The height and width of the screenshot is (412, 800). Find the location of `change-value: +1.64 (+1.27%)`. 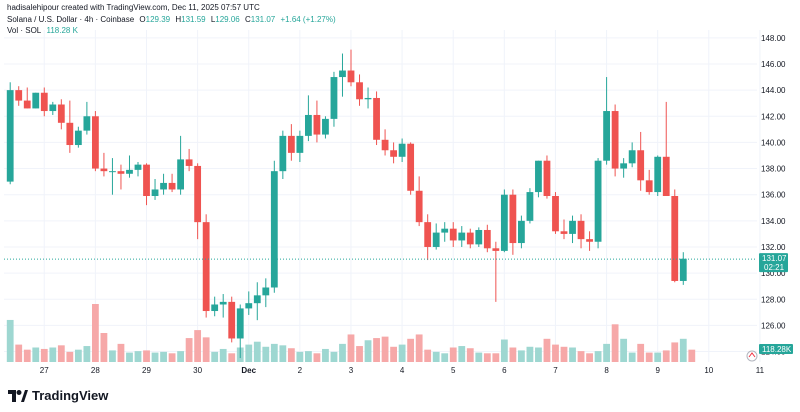

change-value: +1.64 (+1.27%) is located at coordinates (308, 19).